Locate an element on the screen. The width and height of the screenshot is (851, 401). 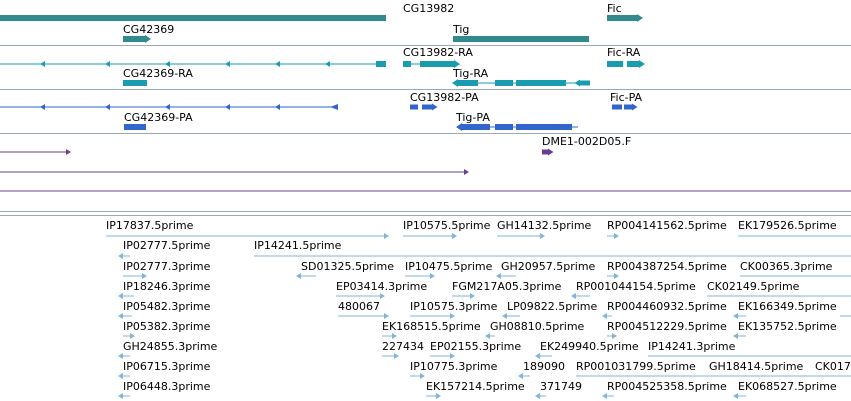
est-label: EP03414.3prime is located at coordinates (382, 286).